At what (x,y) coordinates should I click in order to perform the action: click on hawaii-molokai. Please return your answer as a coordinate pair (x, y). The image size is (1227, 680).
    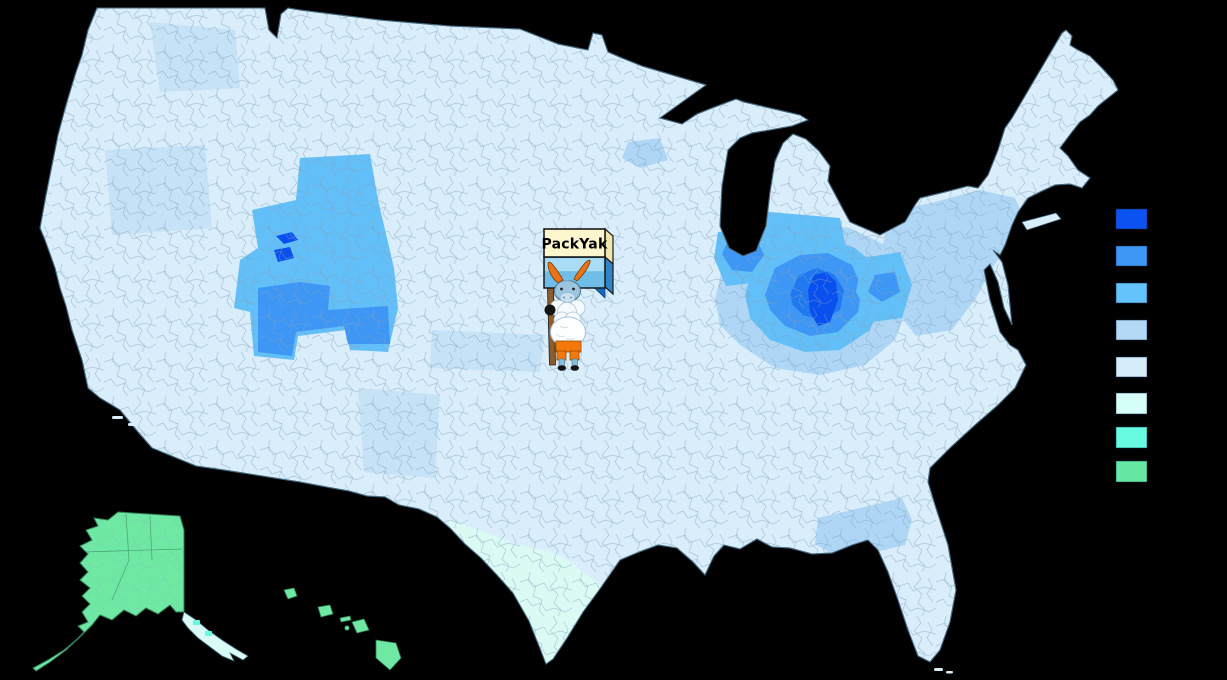
    Looking at the image, I should click on (345, 619).